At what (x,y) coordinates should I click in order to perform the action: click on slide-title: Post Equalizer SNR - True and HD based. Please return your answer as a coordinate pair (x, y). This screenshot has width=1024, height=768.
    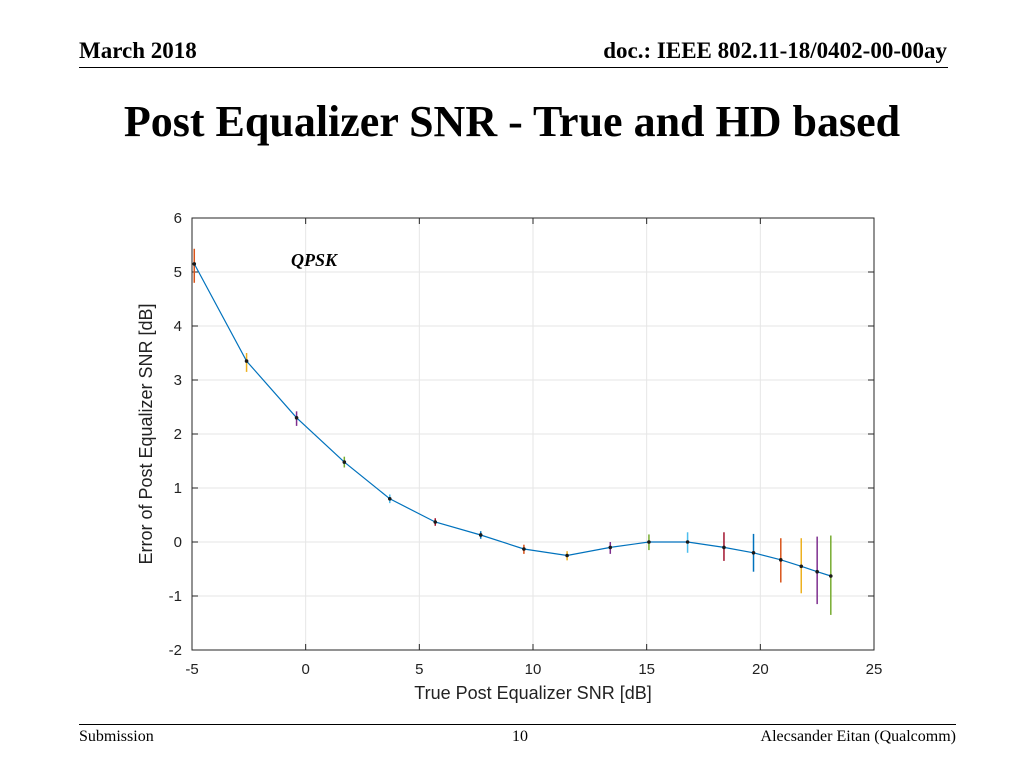
    Looking at the image, I should click on (512, 121).